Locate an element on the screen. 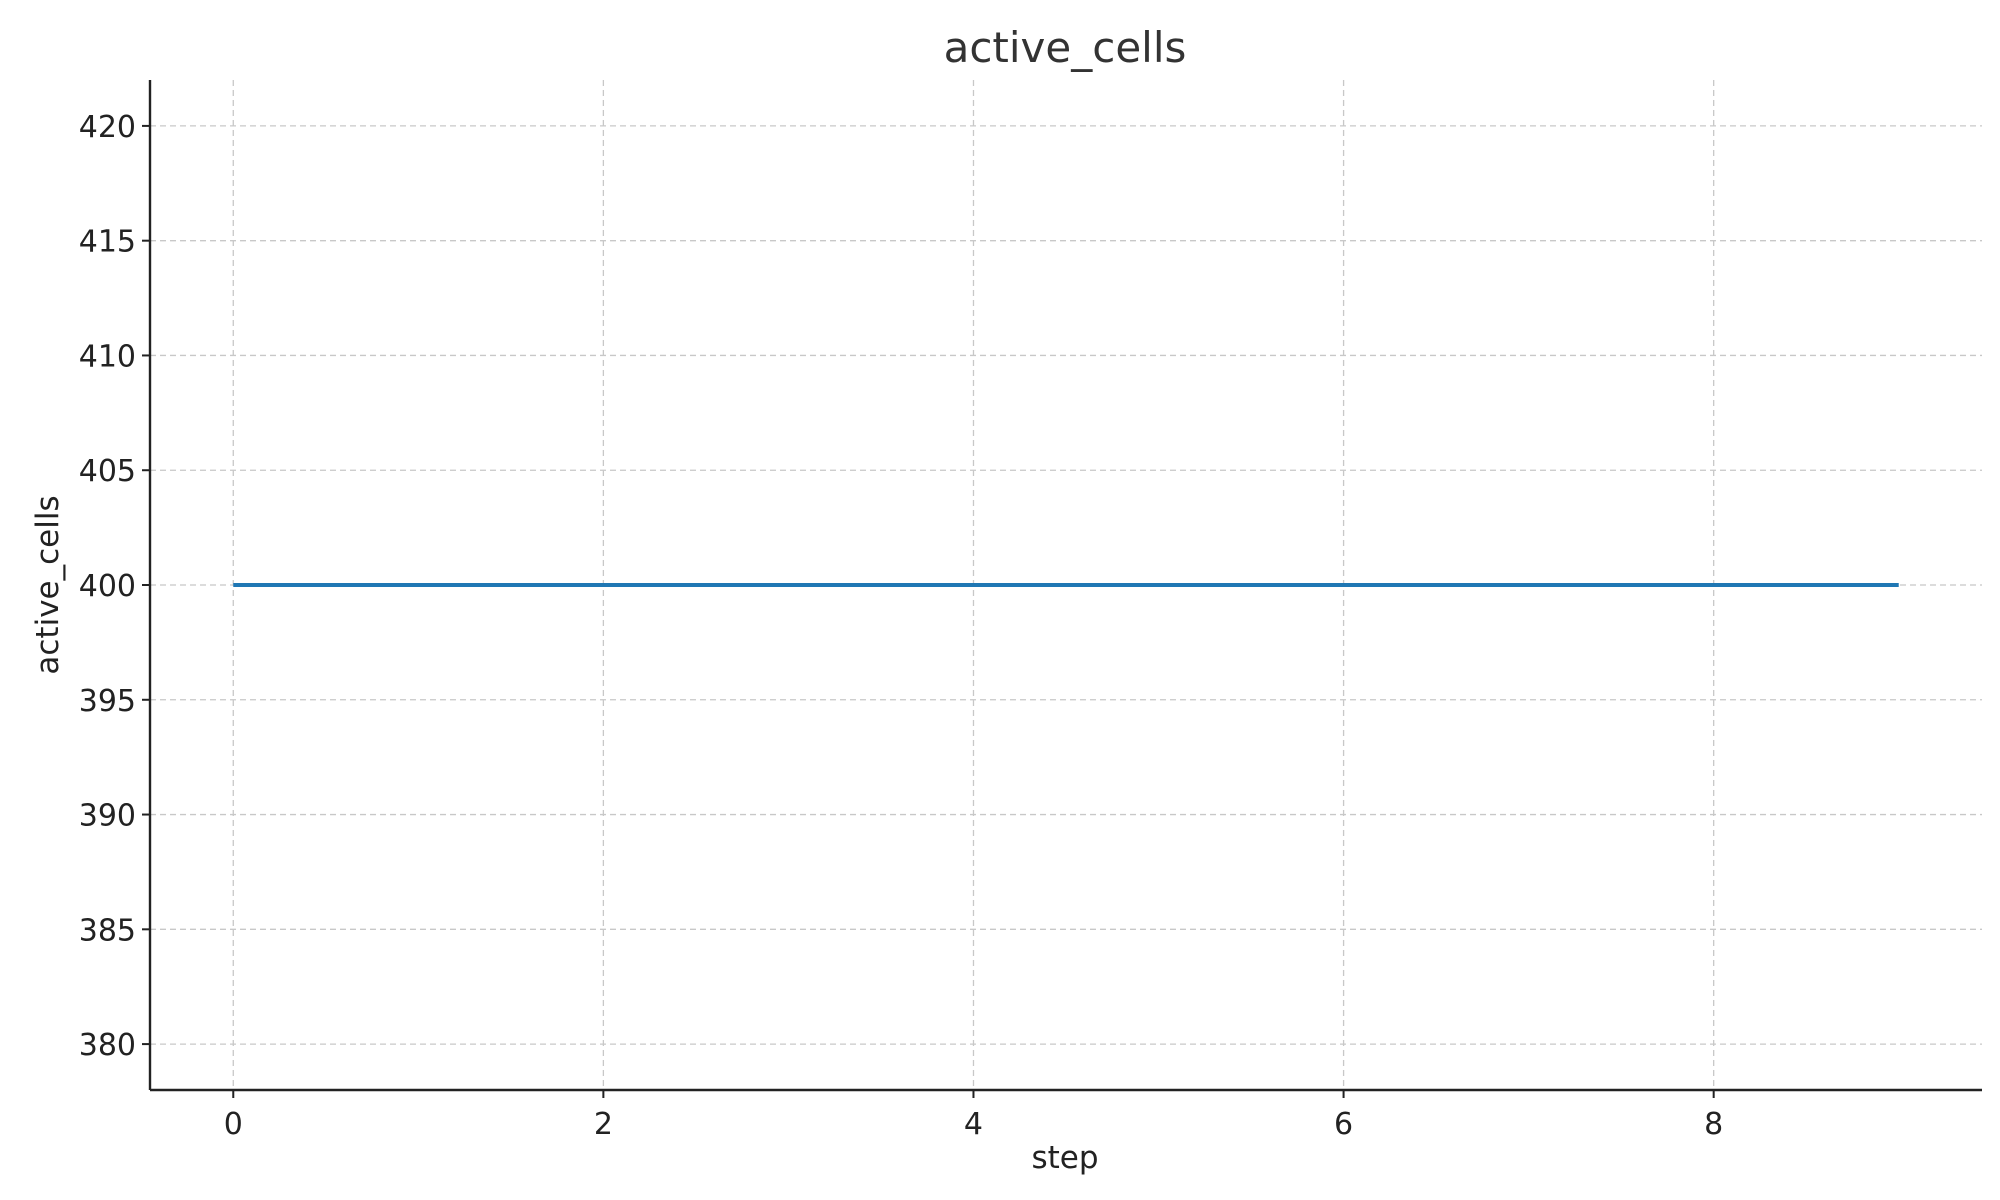 This screenshot has width=2000, height=1200. x-tick-label: 4 is located at coordinates (973, 1124).